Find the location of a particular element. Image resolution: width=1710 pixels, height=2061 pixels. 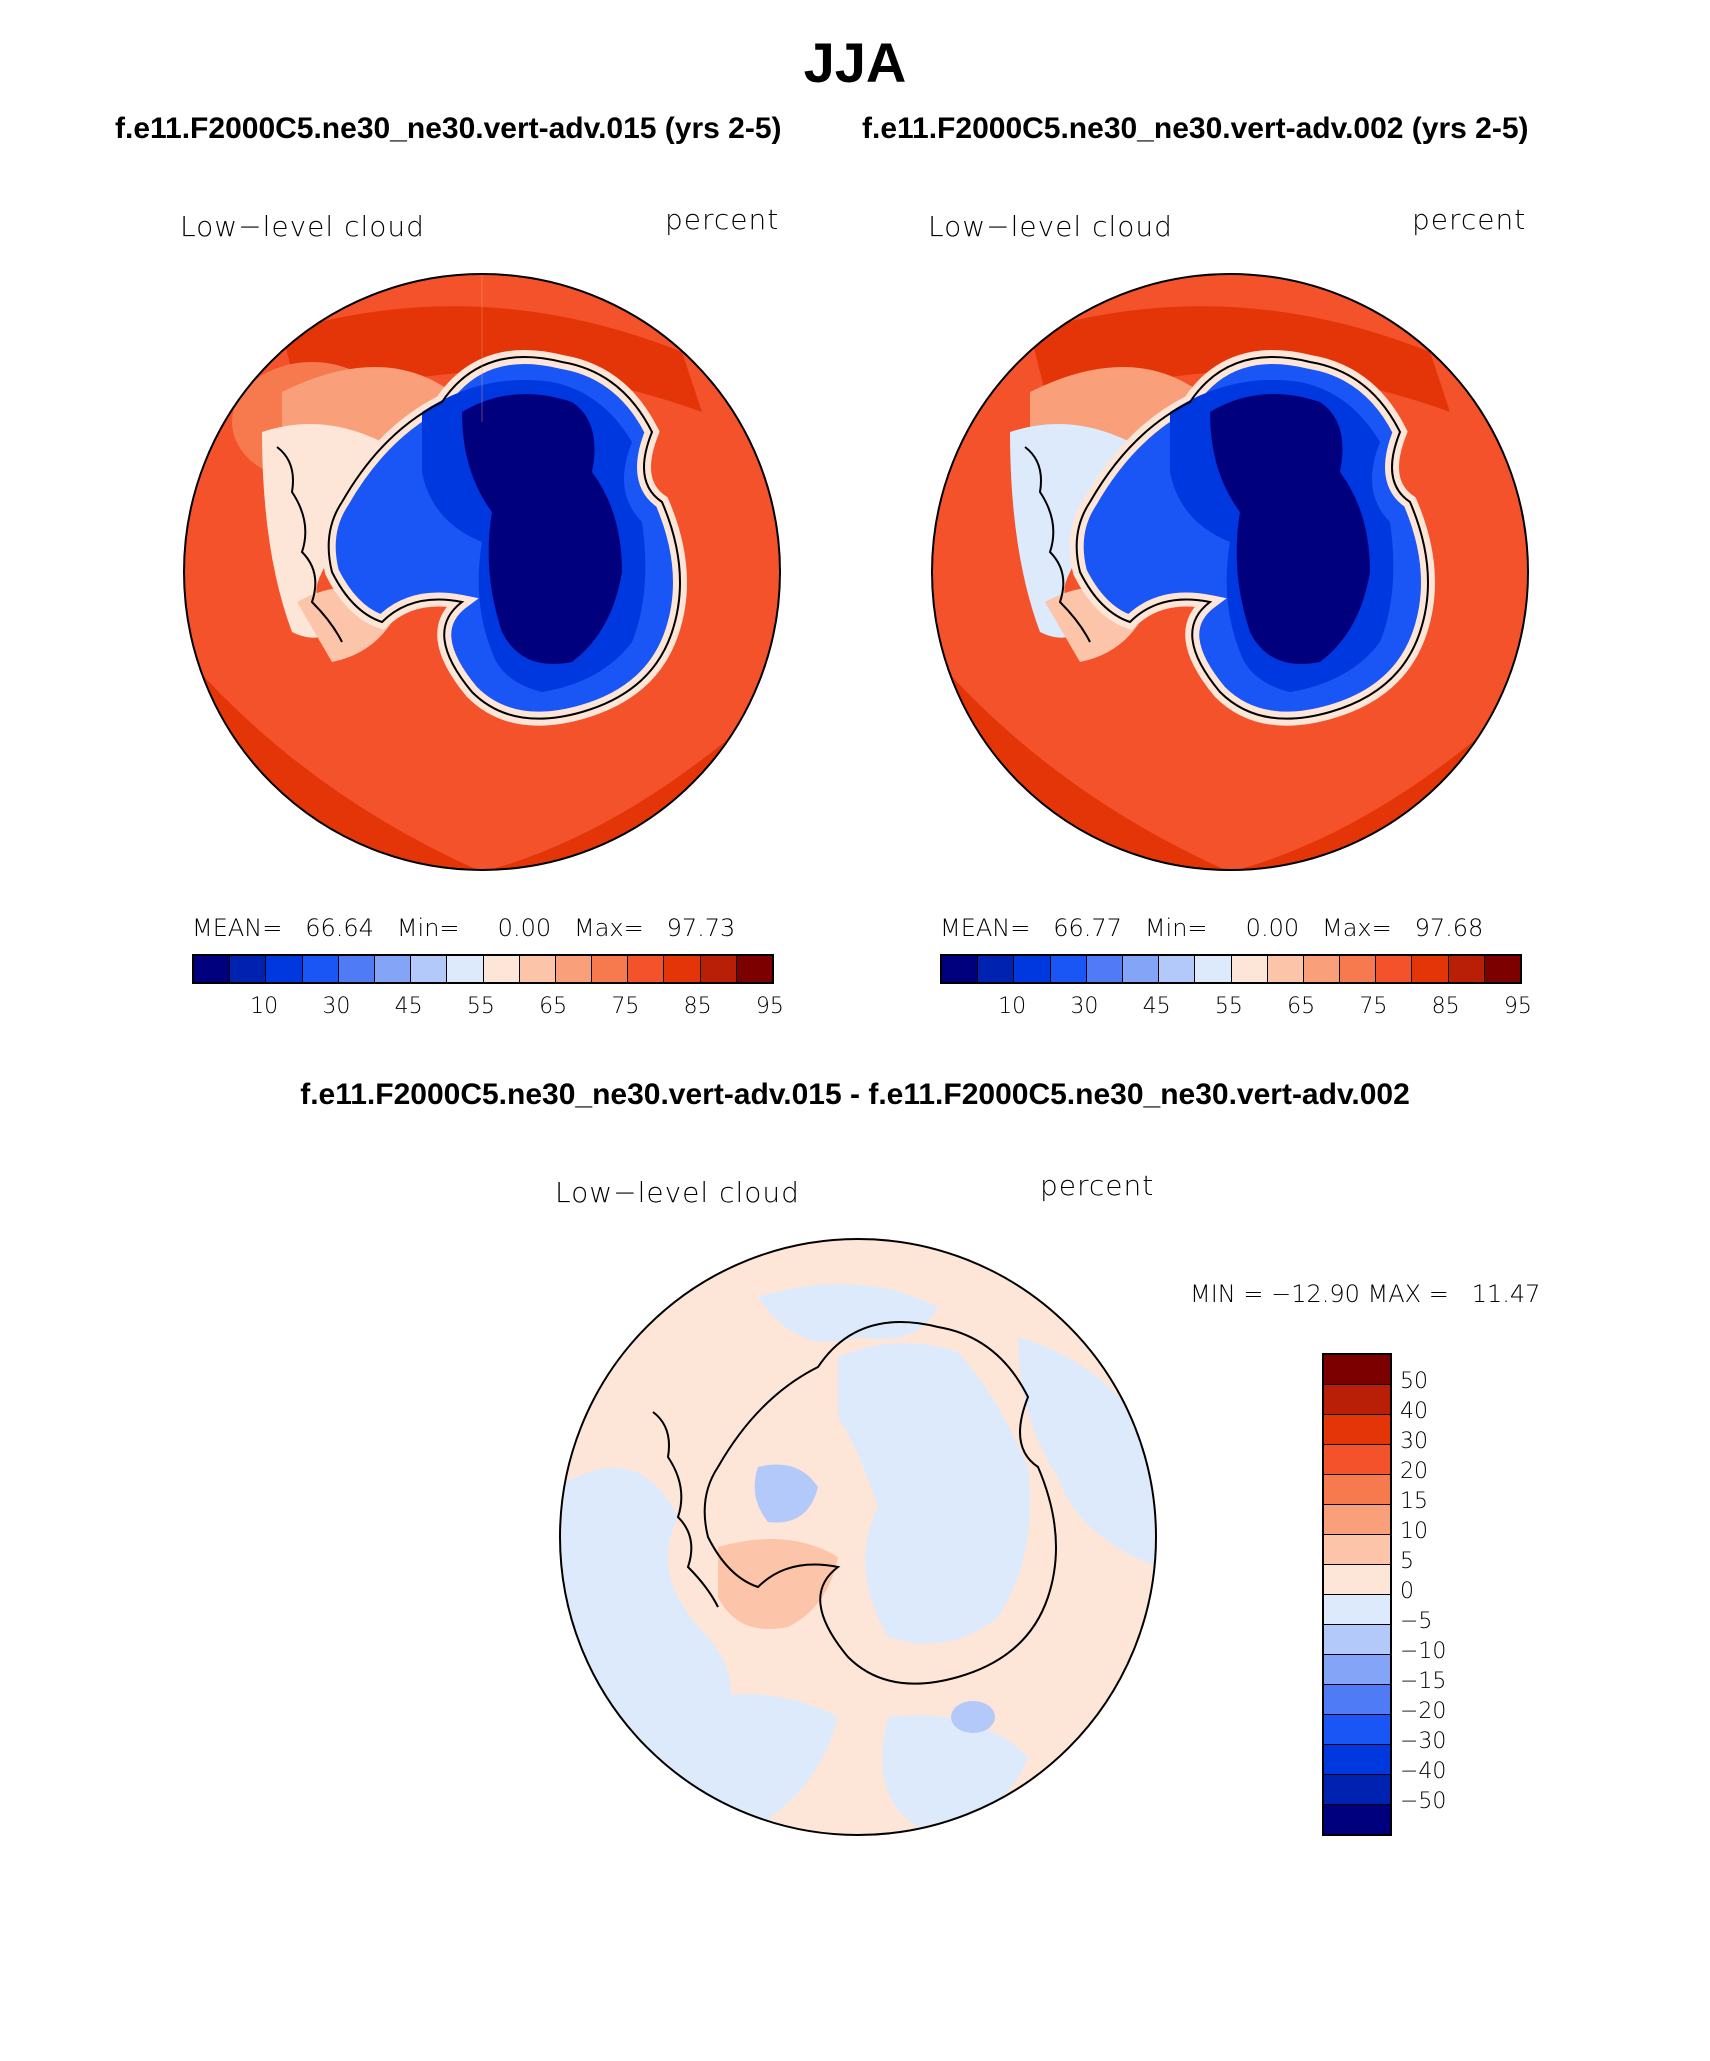

diff-units-label: percent is located at coordinates (1097, 1185).